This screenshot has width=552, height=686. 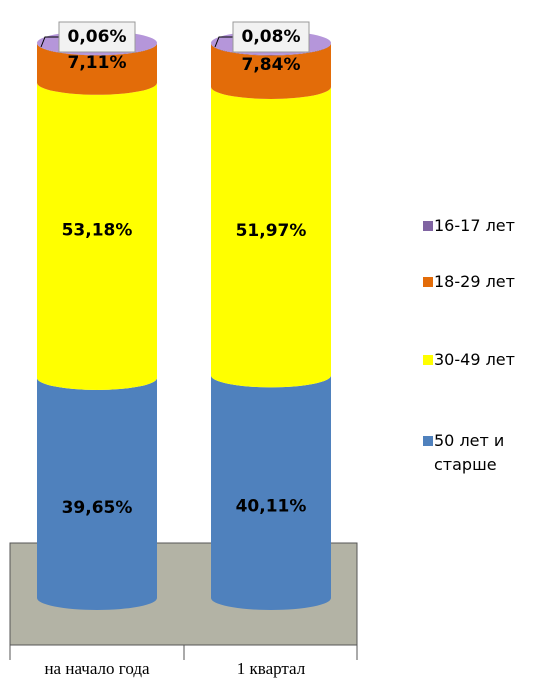 What do you see at coordinates (97, 63) in the screenshot?
I see `data-label: 7,11%` at bounding box center [97, 63].